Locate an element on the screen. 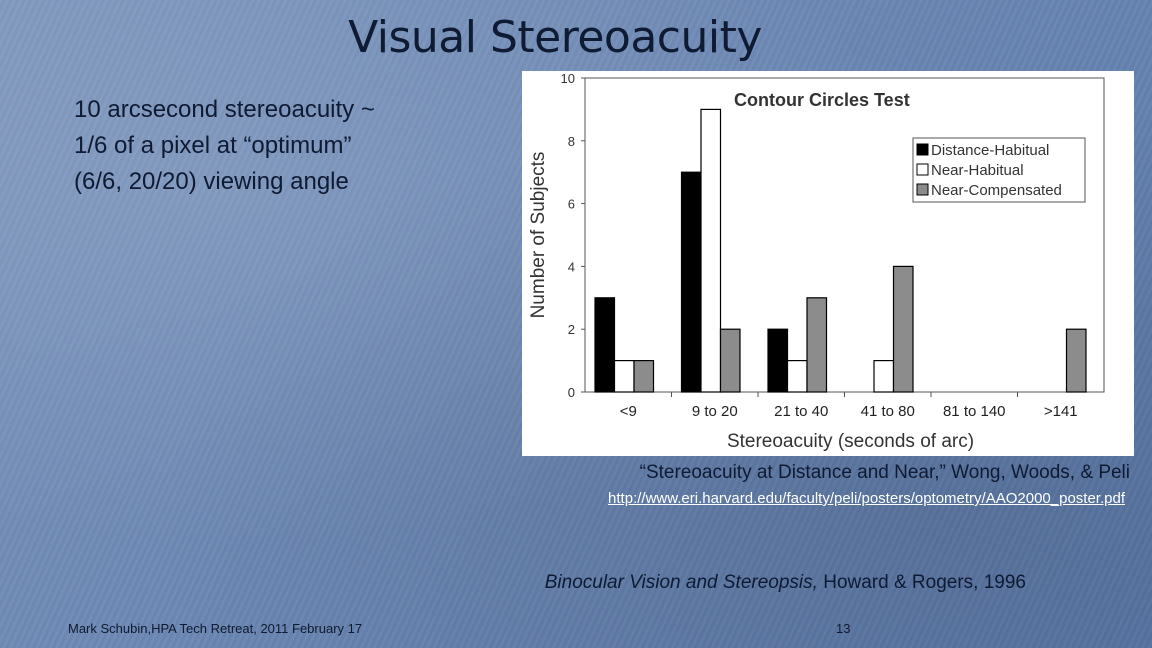 This screenshot has width=1152, height=648. x-tick-label: 41 to 80 is located at coordinates (888, 411).